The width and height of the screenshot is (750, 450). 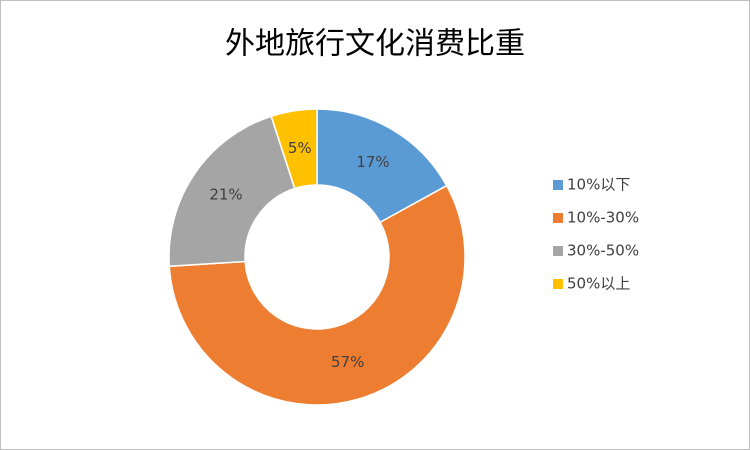 What do you see at coordinates (603, 218) in the screenshot?
I see `legend-label: 10%-30%` at bounding box center [603, 218].